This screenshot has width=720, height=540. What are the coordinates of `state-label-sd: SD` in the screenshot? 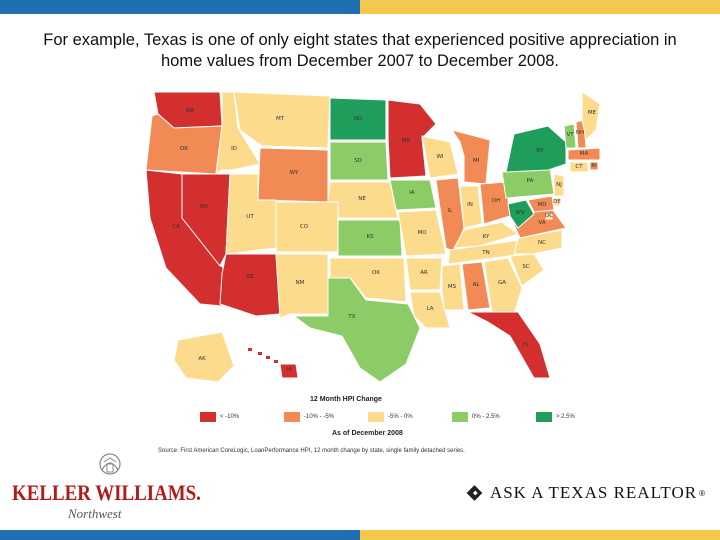 It's located at (358, 161).